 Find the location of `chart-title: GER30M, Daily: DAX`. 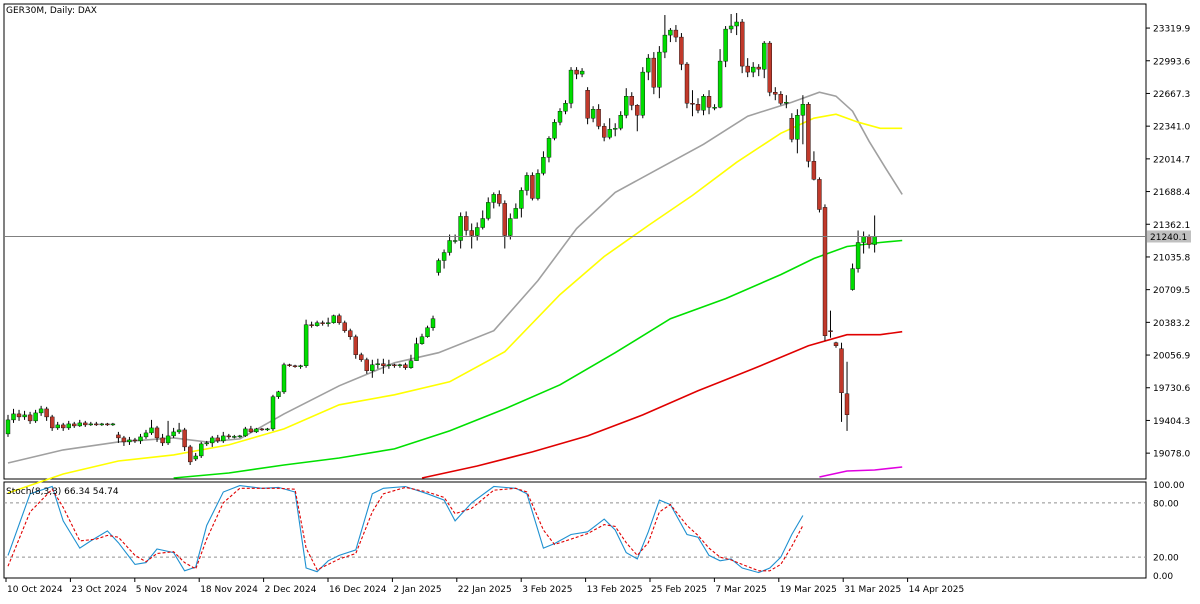

chart-title: GER30M, Daily: DAX is located at coordinates (51, 11).